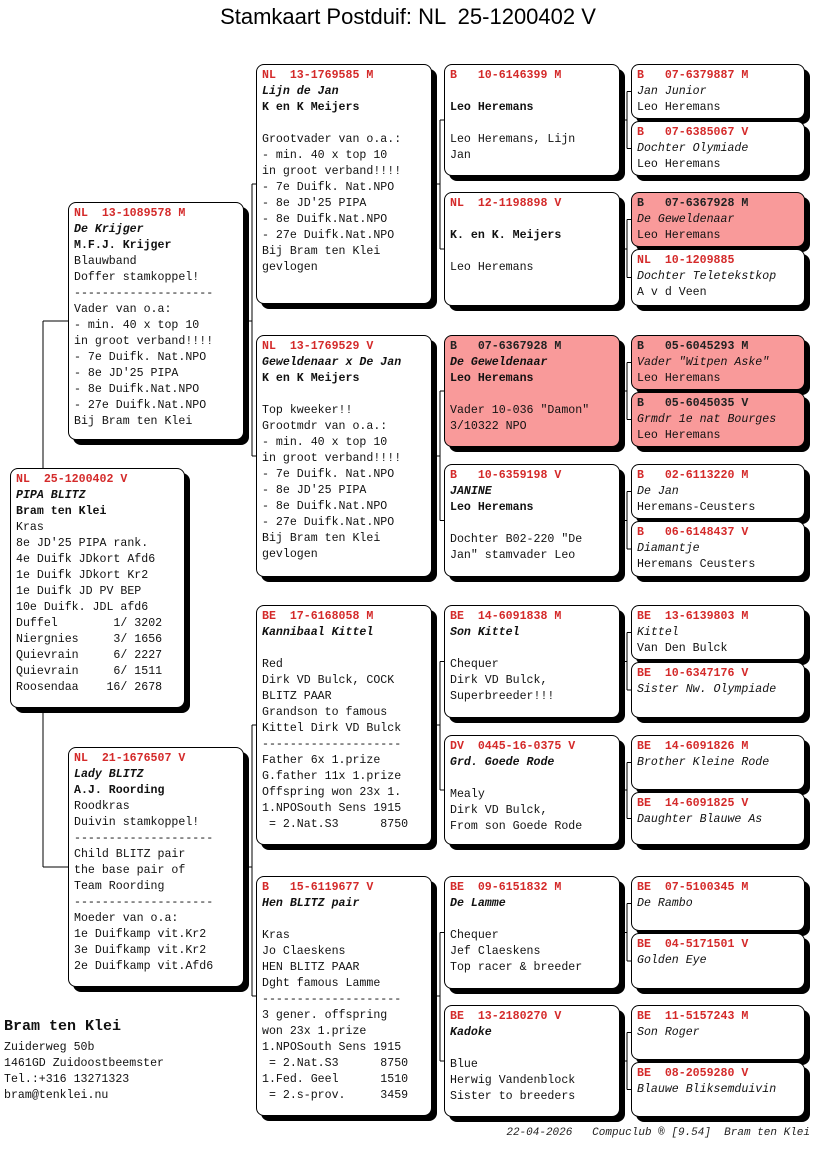  Describe the element at coordinates (682, 648) in the screenshot. I see `breeder-name: Van Den Bulck` at that location.